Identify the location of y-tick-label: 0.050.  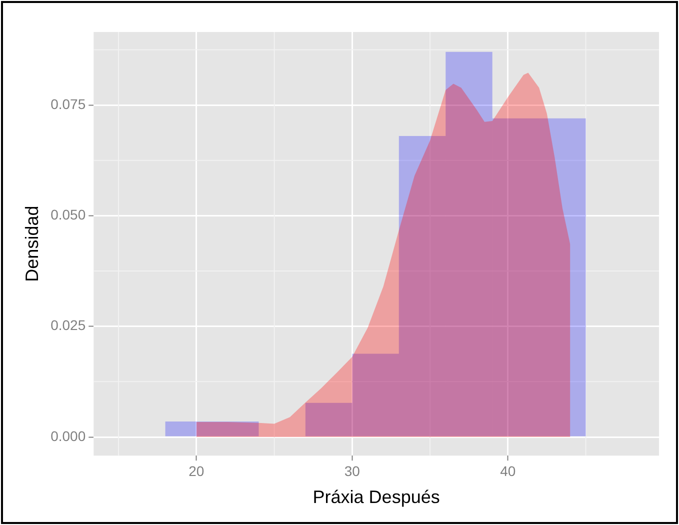
(68, 214).